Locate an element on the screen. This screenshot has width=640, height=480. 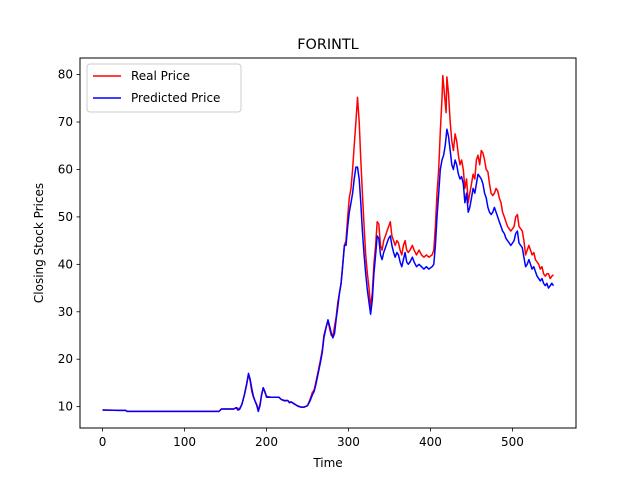
y-tick-label: 70 is located at coordinates (65, 122).